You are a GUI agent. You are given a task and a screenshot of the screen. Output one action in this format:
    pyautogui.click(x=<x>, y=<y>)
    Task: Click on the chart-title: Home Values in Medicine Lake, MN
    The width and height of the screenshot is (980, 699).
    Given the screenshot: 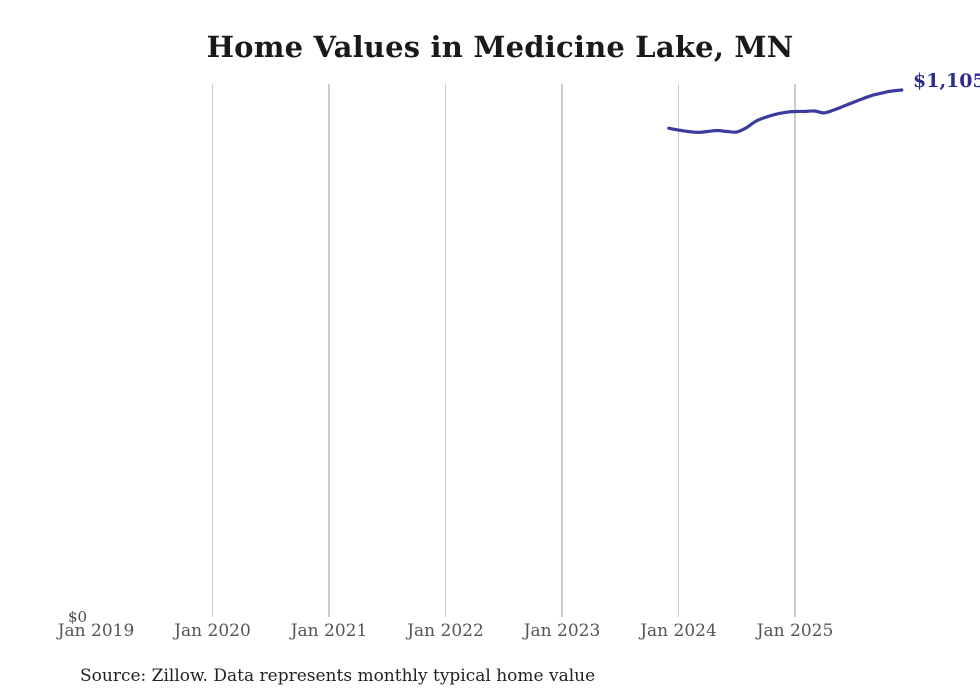 What is the action you would take?
    pyautogui.click(x=500, y=47)
    